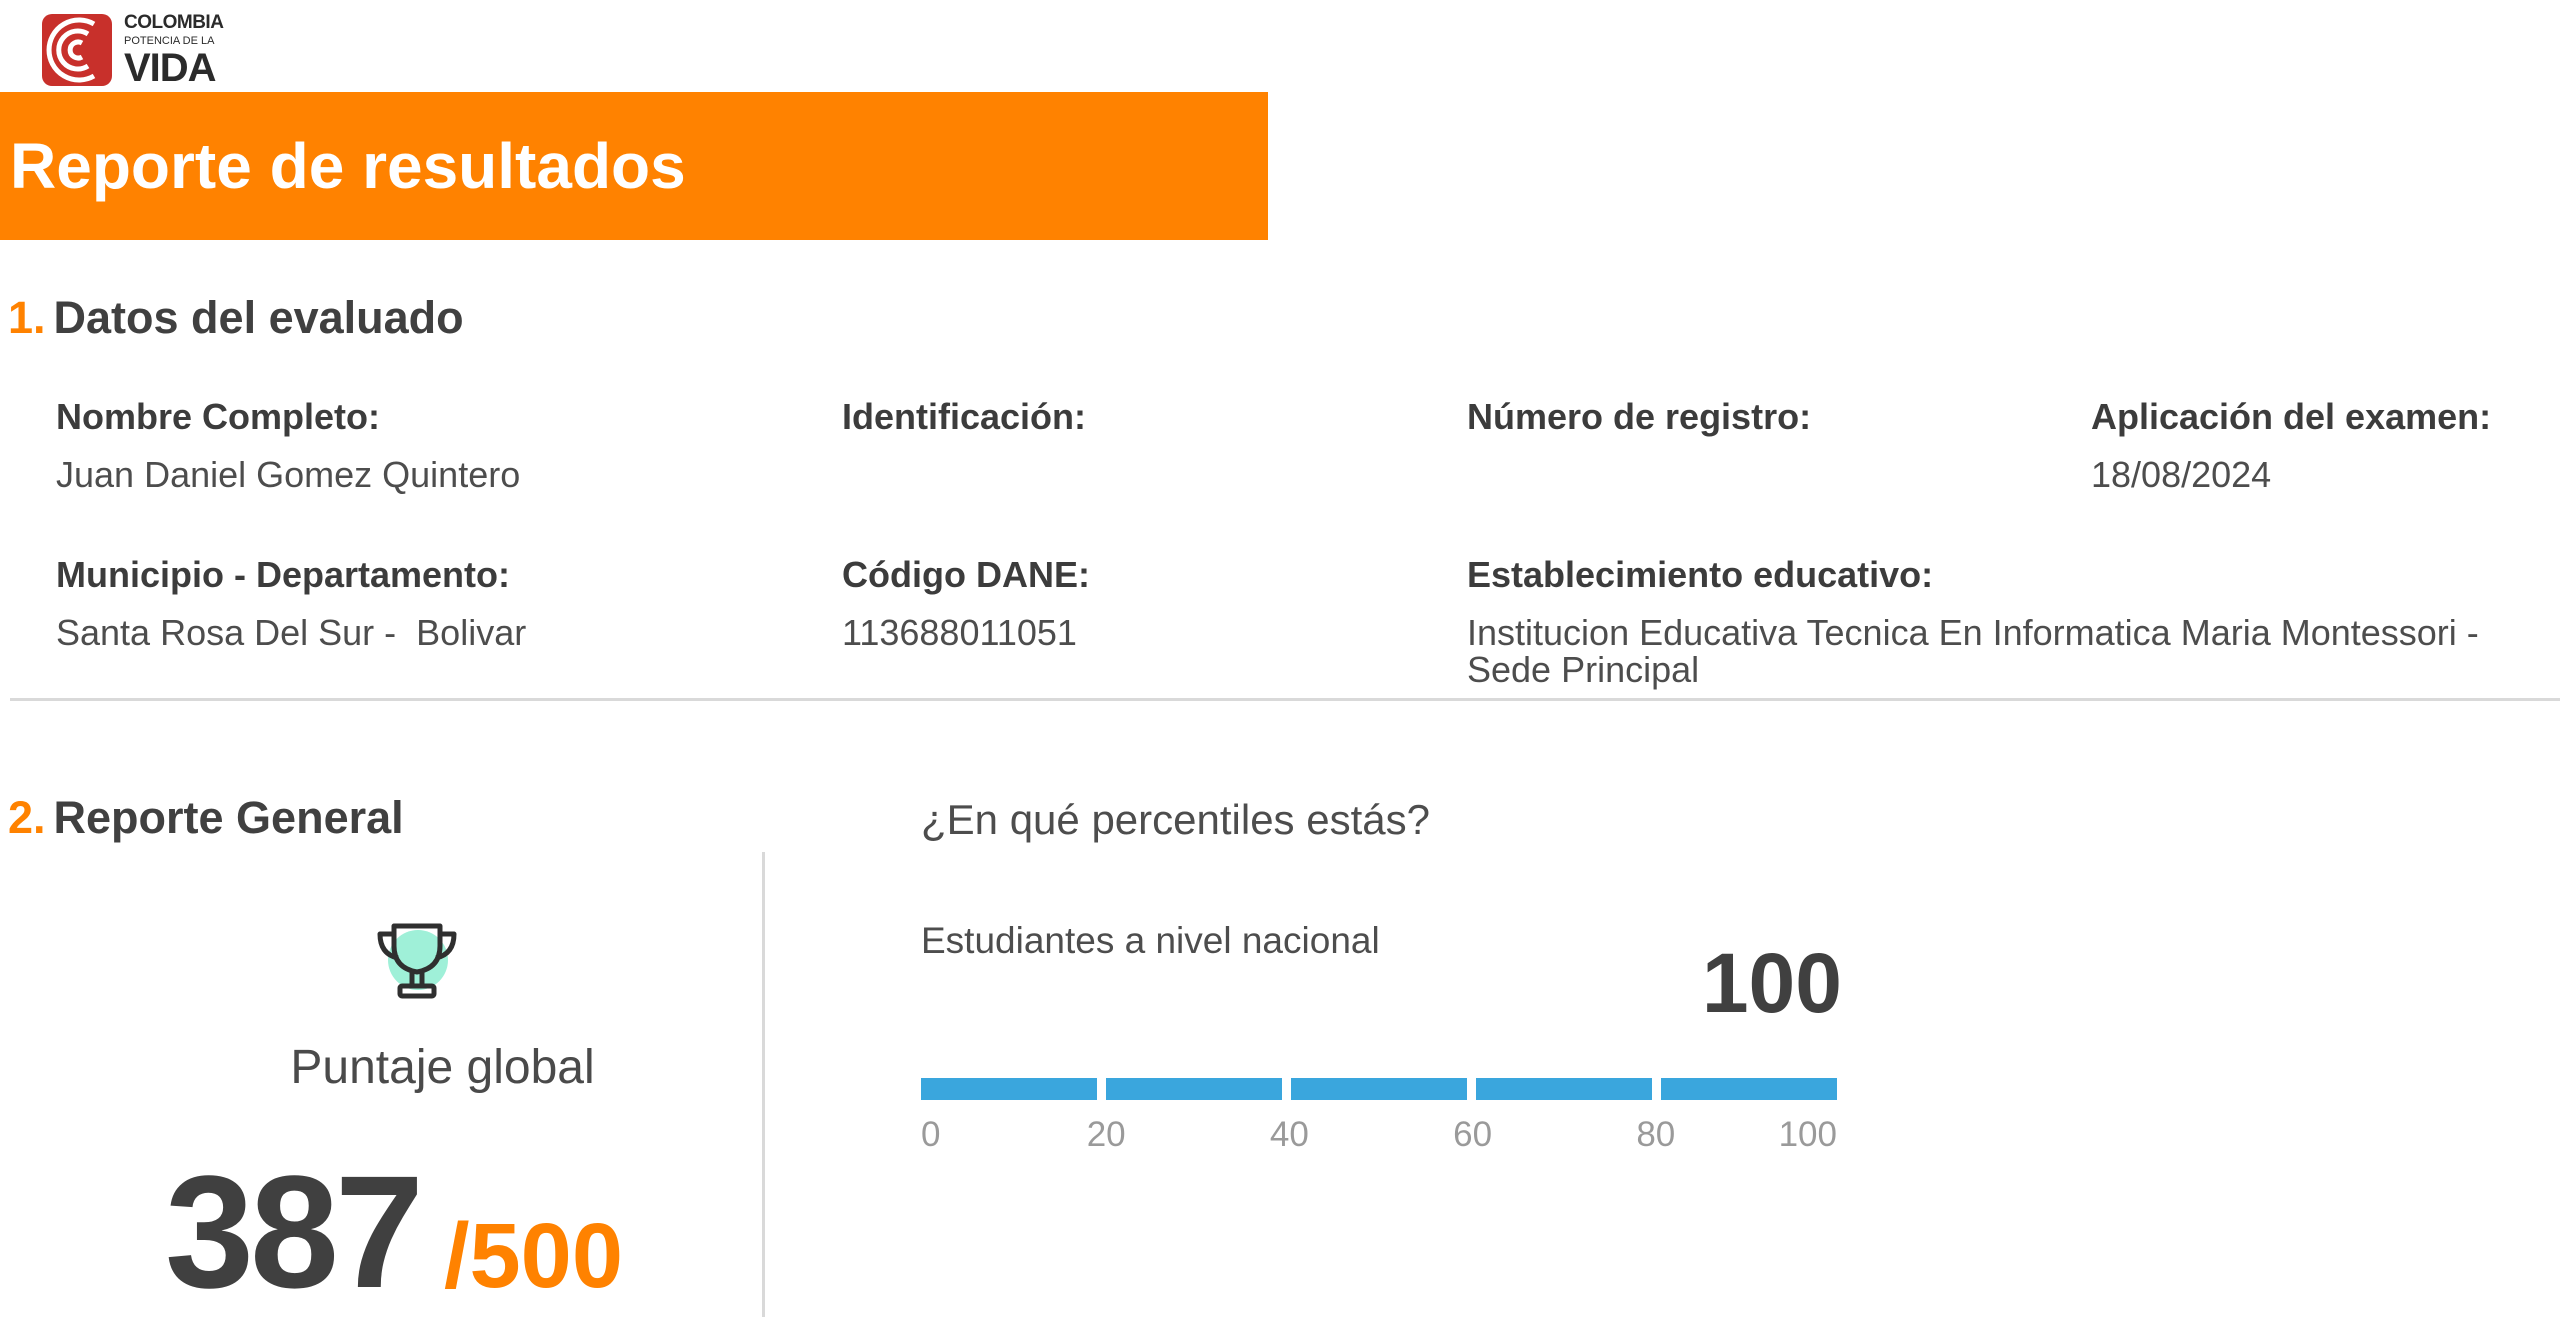 The width and height of the screenshot is (2560, 1317). What do you see at coordinates (1289, 1134) in the screenshot?
I see `percentile-tick-label: 40` at bounding box center [1289, 1134].